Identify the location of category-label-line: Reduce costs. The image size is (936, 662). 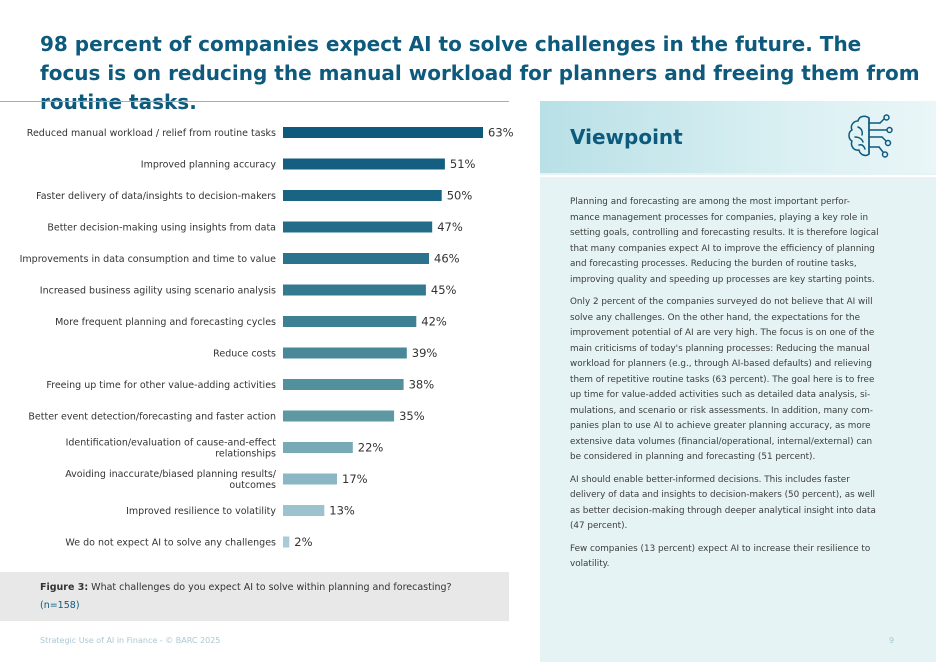
(244, 354).